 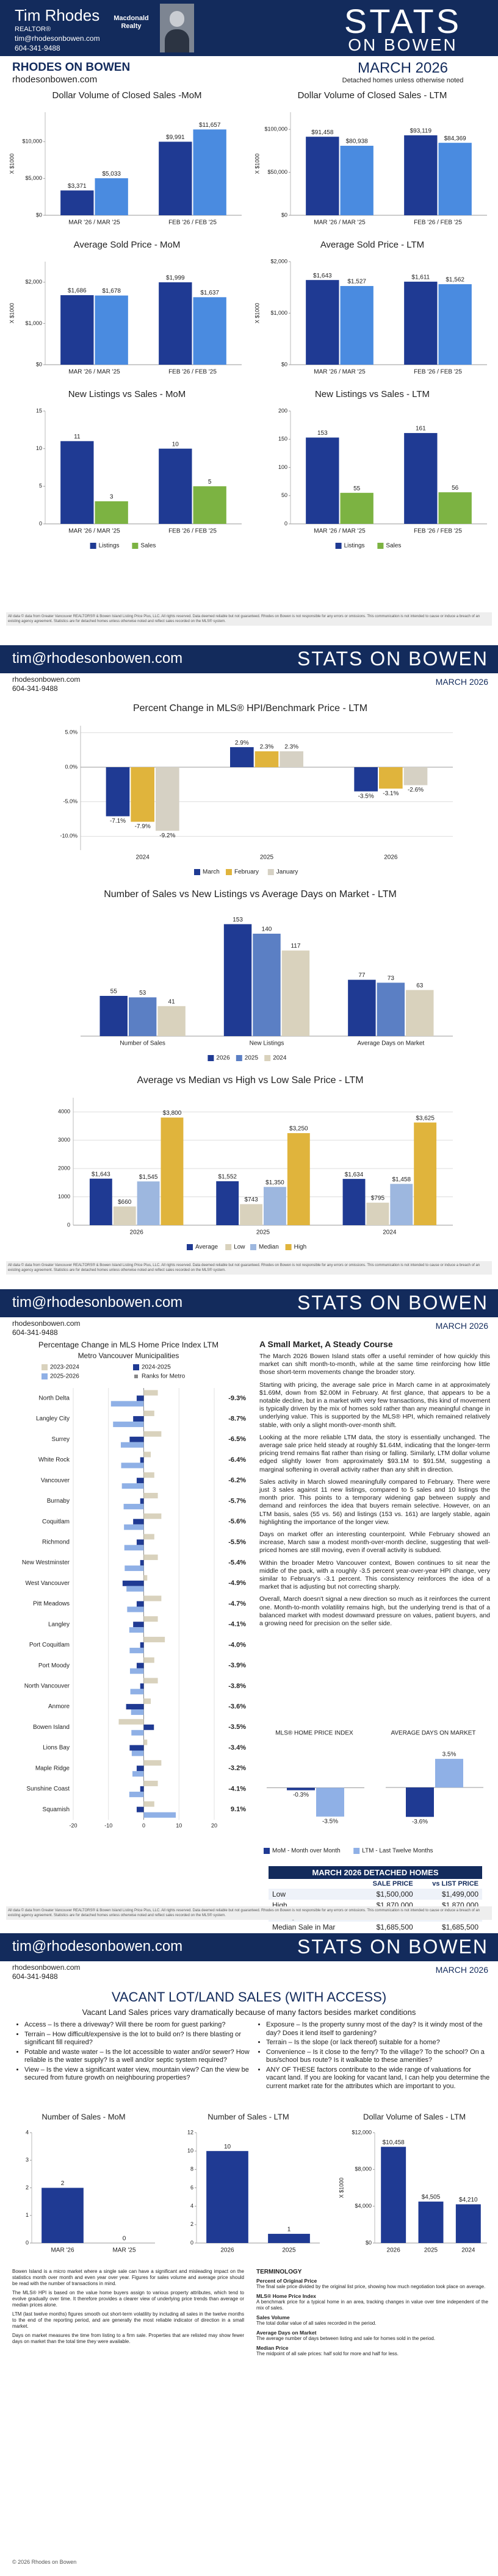 I want to click on y-tick-label: Lions Bay, so click(x=56, y=1748).